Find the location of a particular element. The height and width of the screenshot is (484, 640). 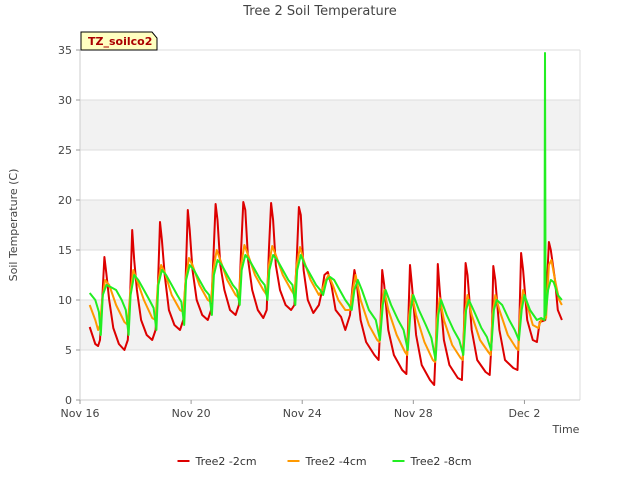

y-tick-label-0: 0 is located at coordinates (68, 400).